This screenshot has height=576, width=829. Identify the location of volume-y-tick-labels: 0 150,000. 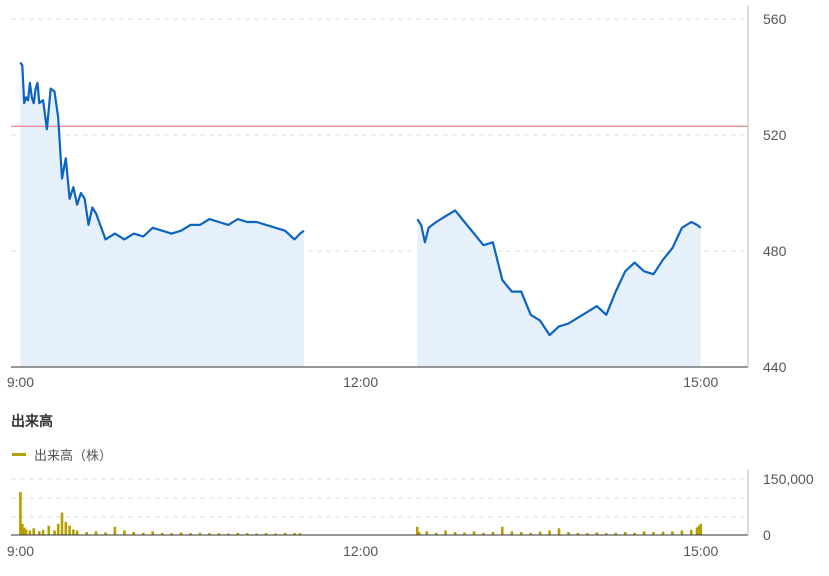
(788, 507).